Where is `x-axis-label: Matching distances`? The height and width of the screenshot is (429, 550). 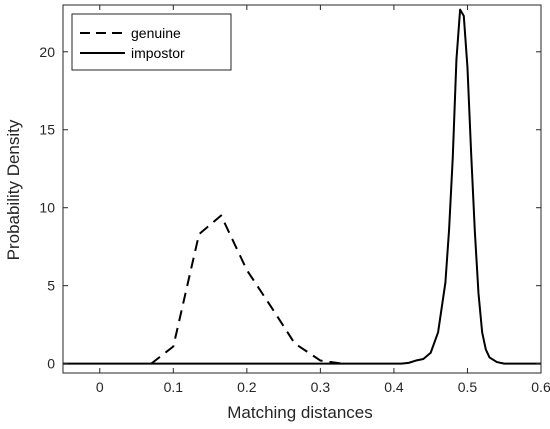
x-axis-label: Matching distances is located at coordinates (300, 412).